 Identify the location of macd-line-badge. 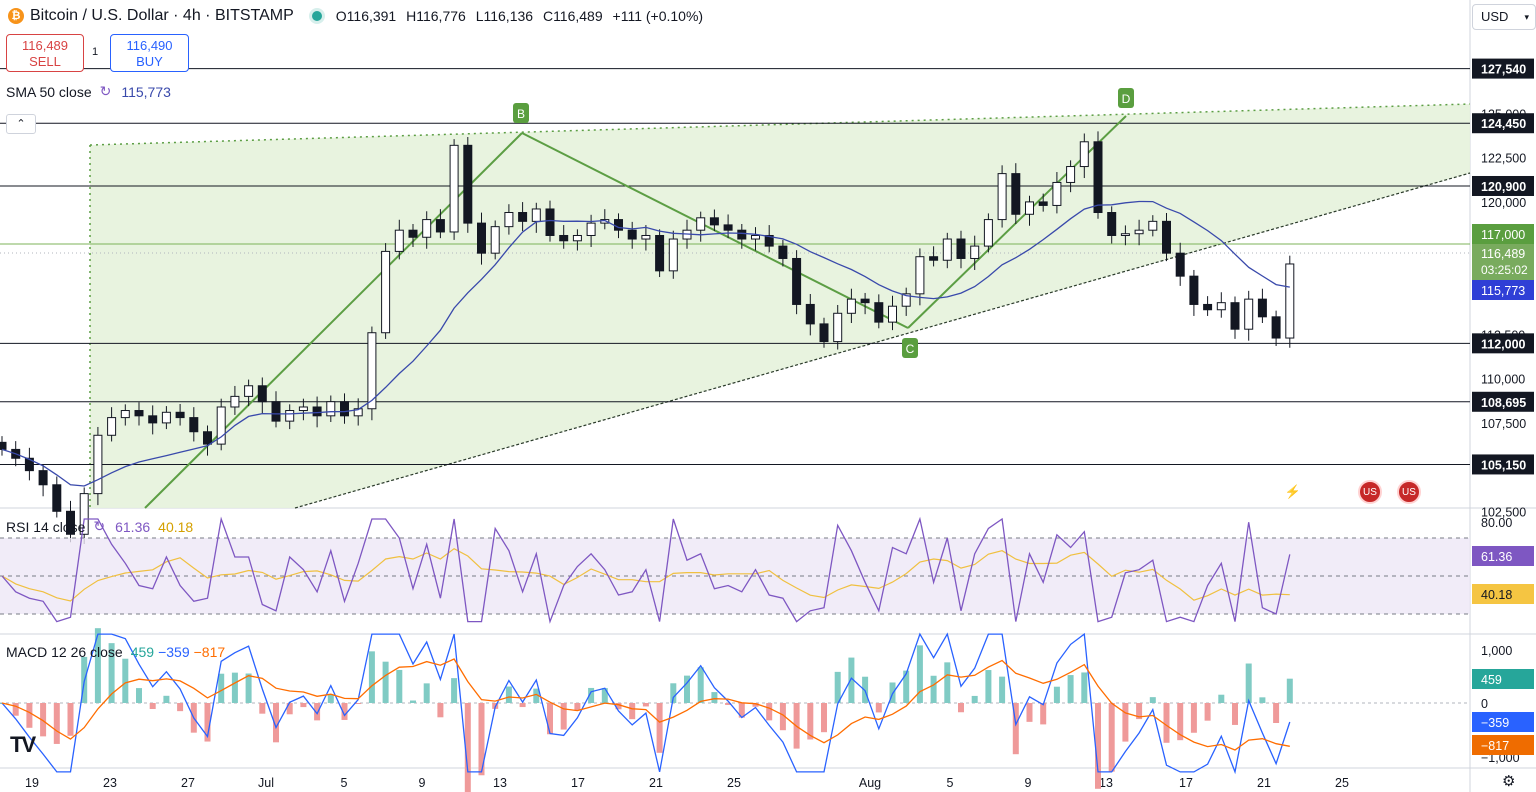
(1503, 722).